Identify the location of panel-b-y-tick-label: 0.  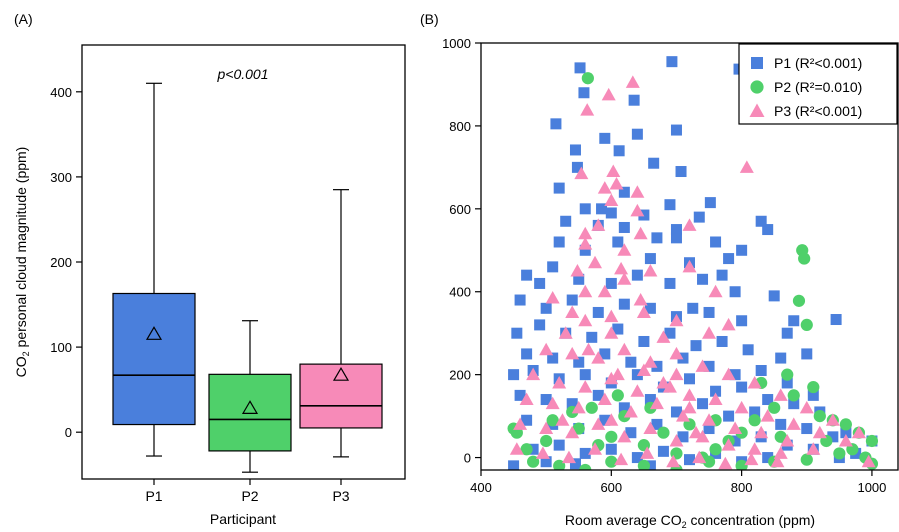
(467, 458).